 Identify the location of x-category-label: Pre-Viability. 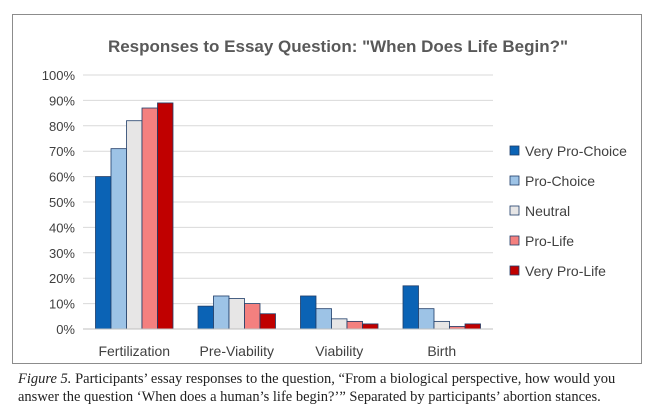
(237, 351).